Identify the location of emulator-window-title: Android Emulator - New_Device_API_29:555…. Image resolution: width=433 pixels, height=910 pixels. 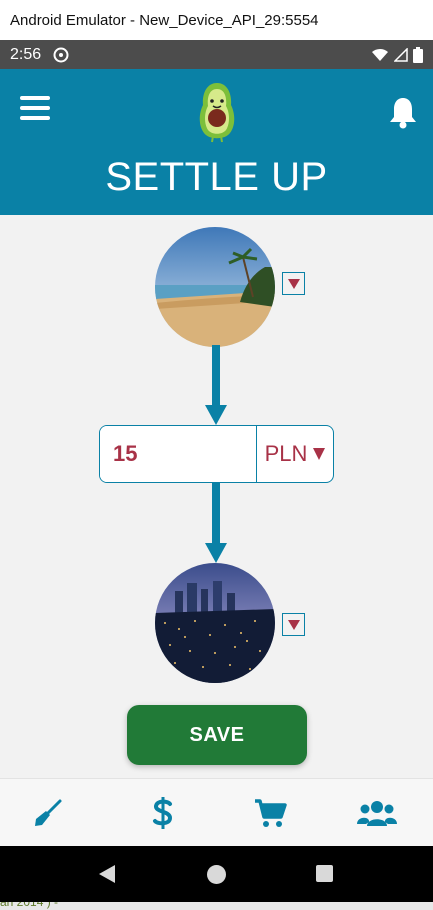
(216, 20).